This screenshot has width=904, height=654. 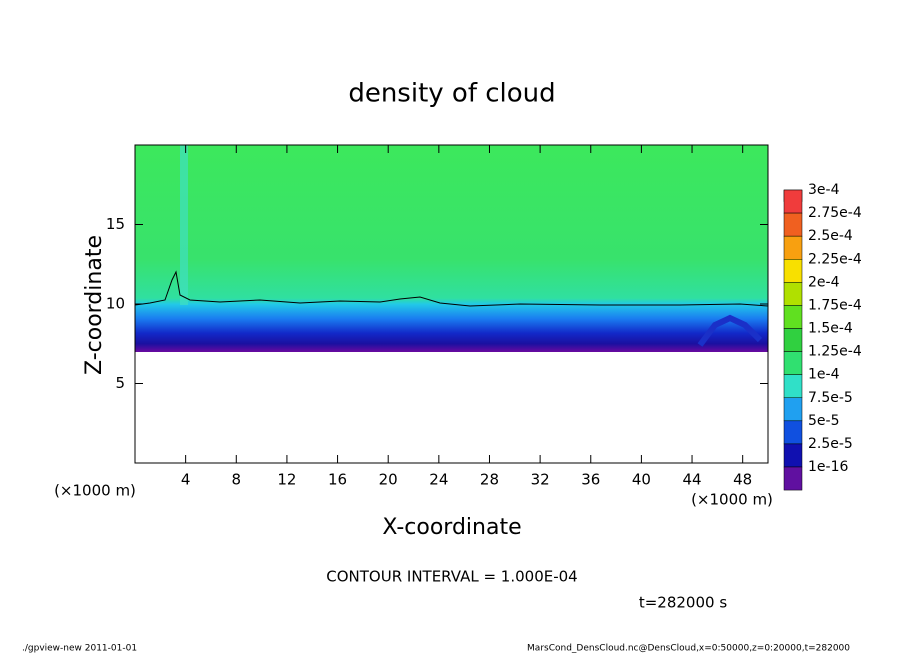 What do you see at coordinates (730, 330) in the screenshot?
I see `field-bump` at bounding box center [730, 330].